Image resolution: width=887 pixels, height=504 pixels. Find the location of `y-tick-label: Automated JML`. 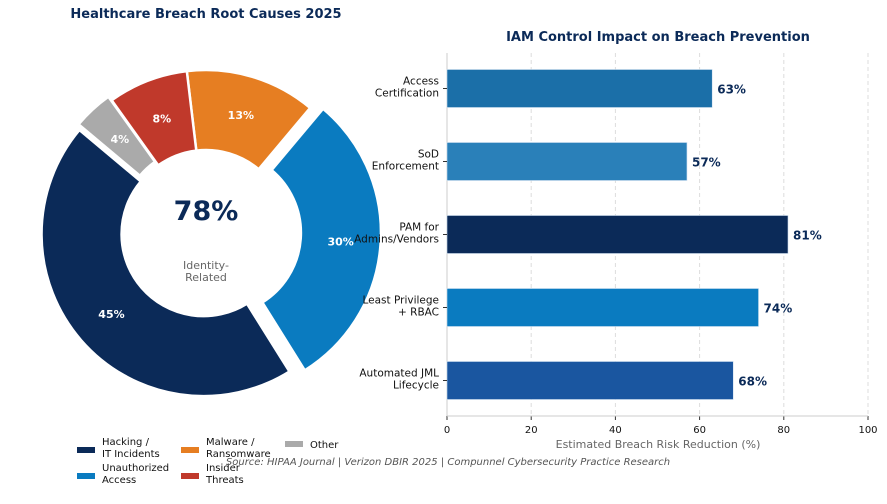

y-tick-label: Automated JML is located at coordinates (399, 374).